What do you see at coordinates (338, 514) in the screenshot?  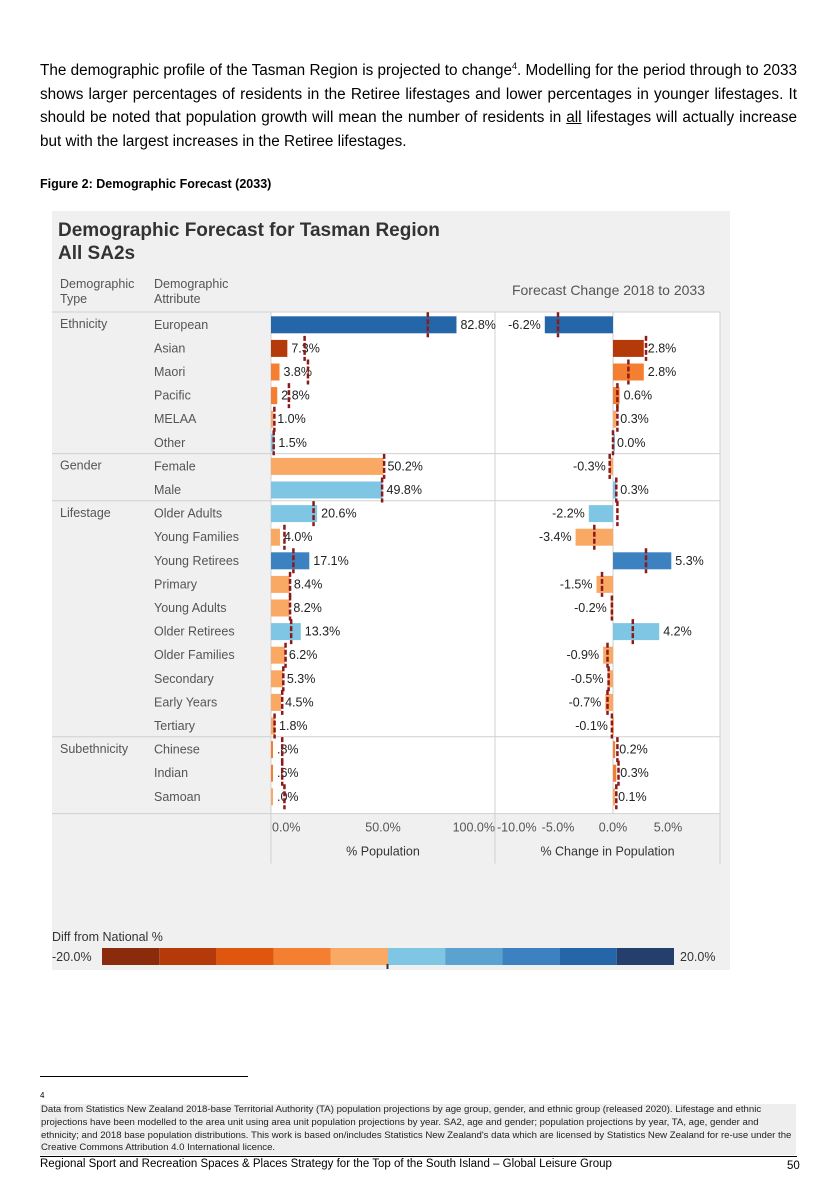 I see `population-value-label: 20.6%` at bounding box center [338, 514].